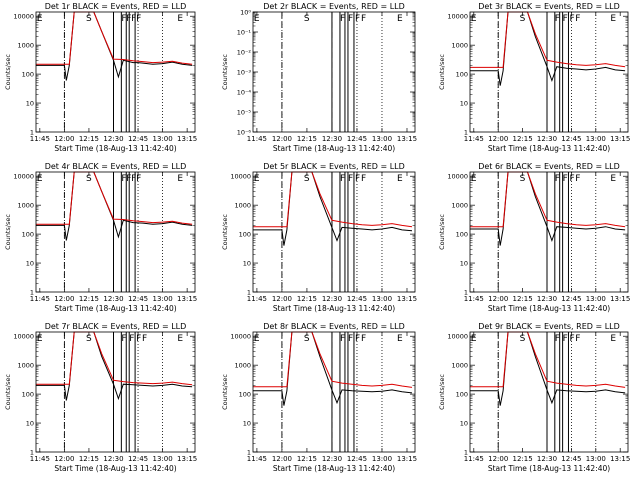 The width and height of the screenshot is (640, 480). I want to click on chart-title: Det 2r BLACK = Events, RED = LLD, so click(334, 6).